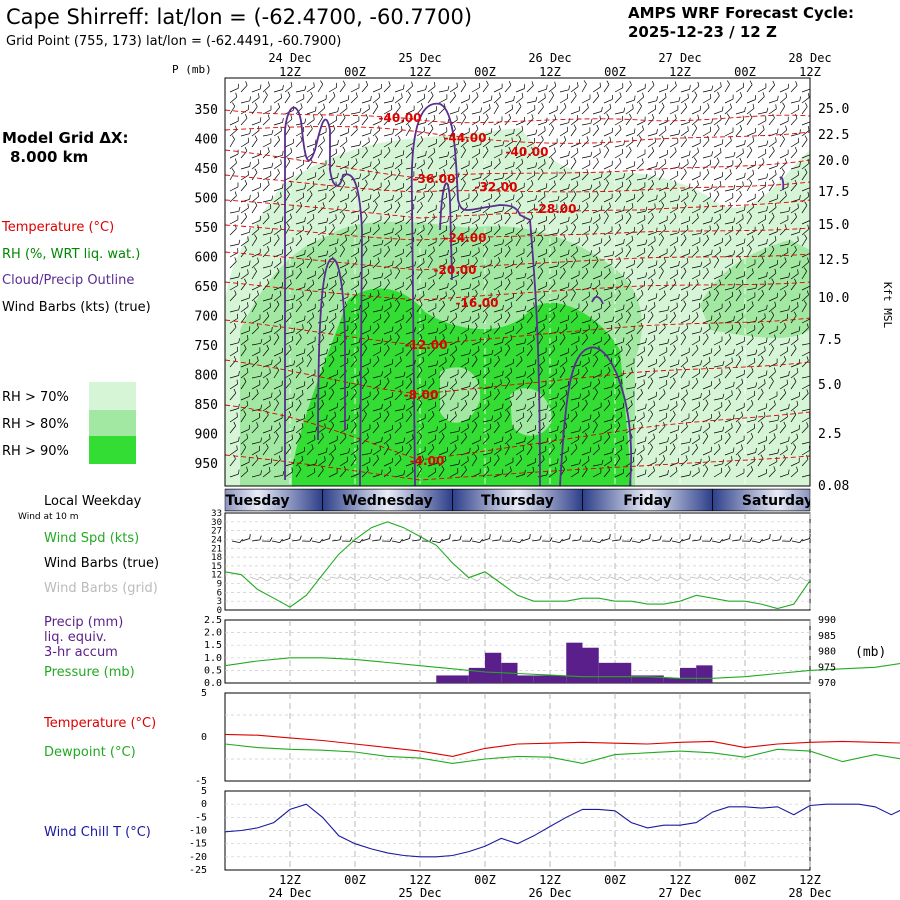 The image size is (900, 900). Describe the element at coordinates (48, 517) in the screenshot. I see `wind-10m-label: Wind at 10 m` at that location.